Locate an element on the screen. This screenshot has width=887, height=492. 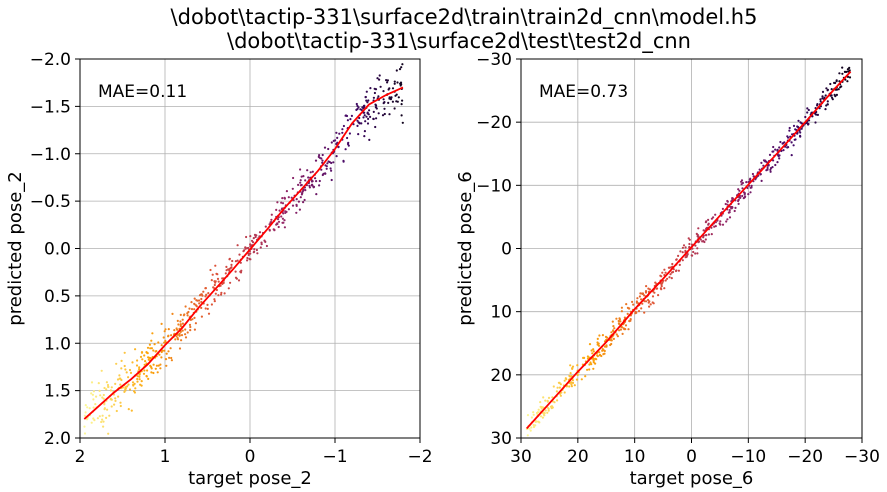
y-tick-label: −30 is located at coordinates (494, 60).